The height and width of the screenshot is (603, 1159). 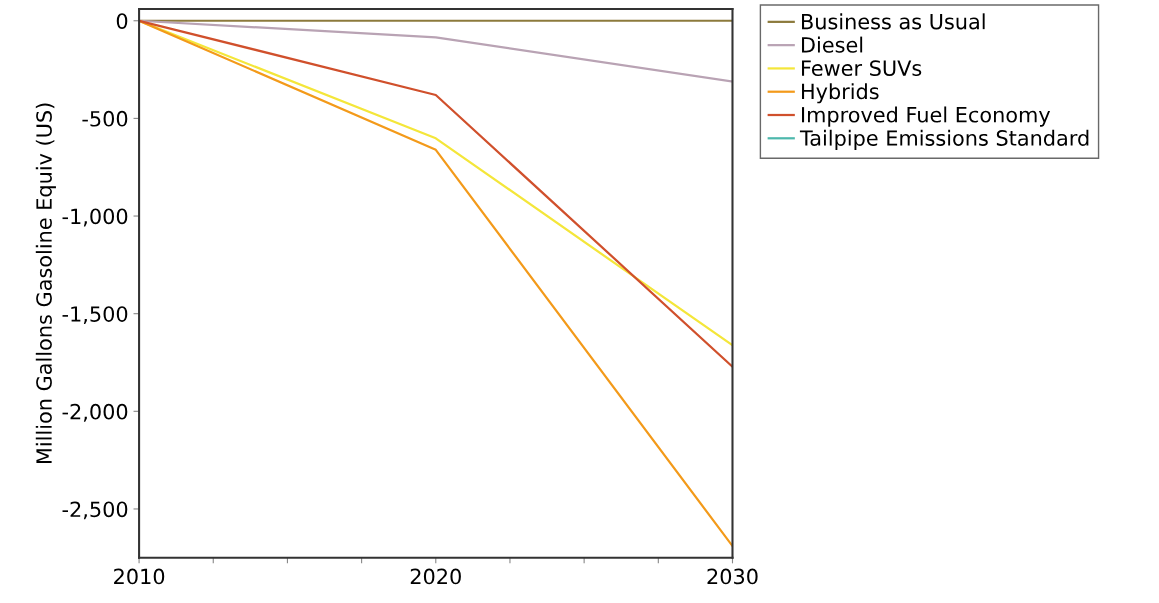 What do you see at coordinates (139, 576) in the screenshot?
I see `x-tick-label: 2010` at bounding box center [139, 576].